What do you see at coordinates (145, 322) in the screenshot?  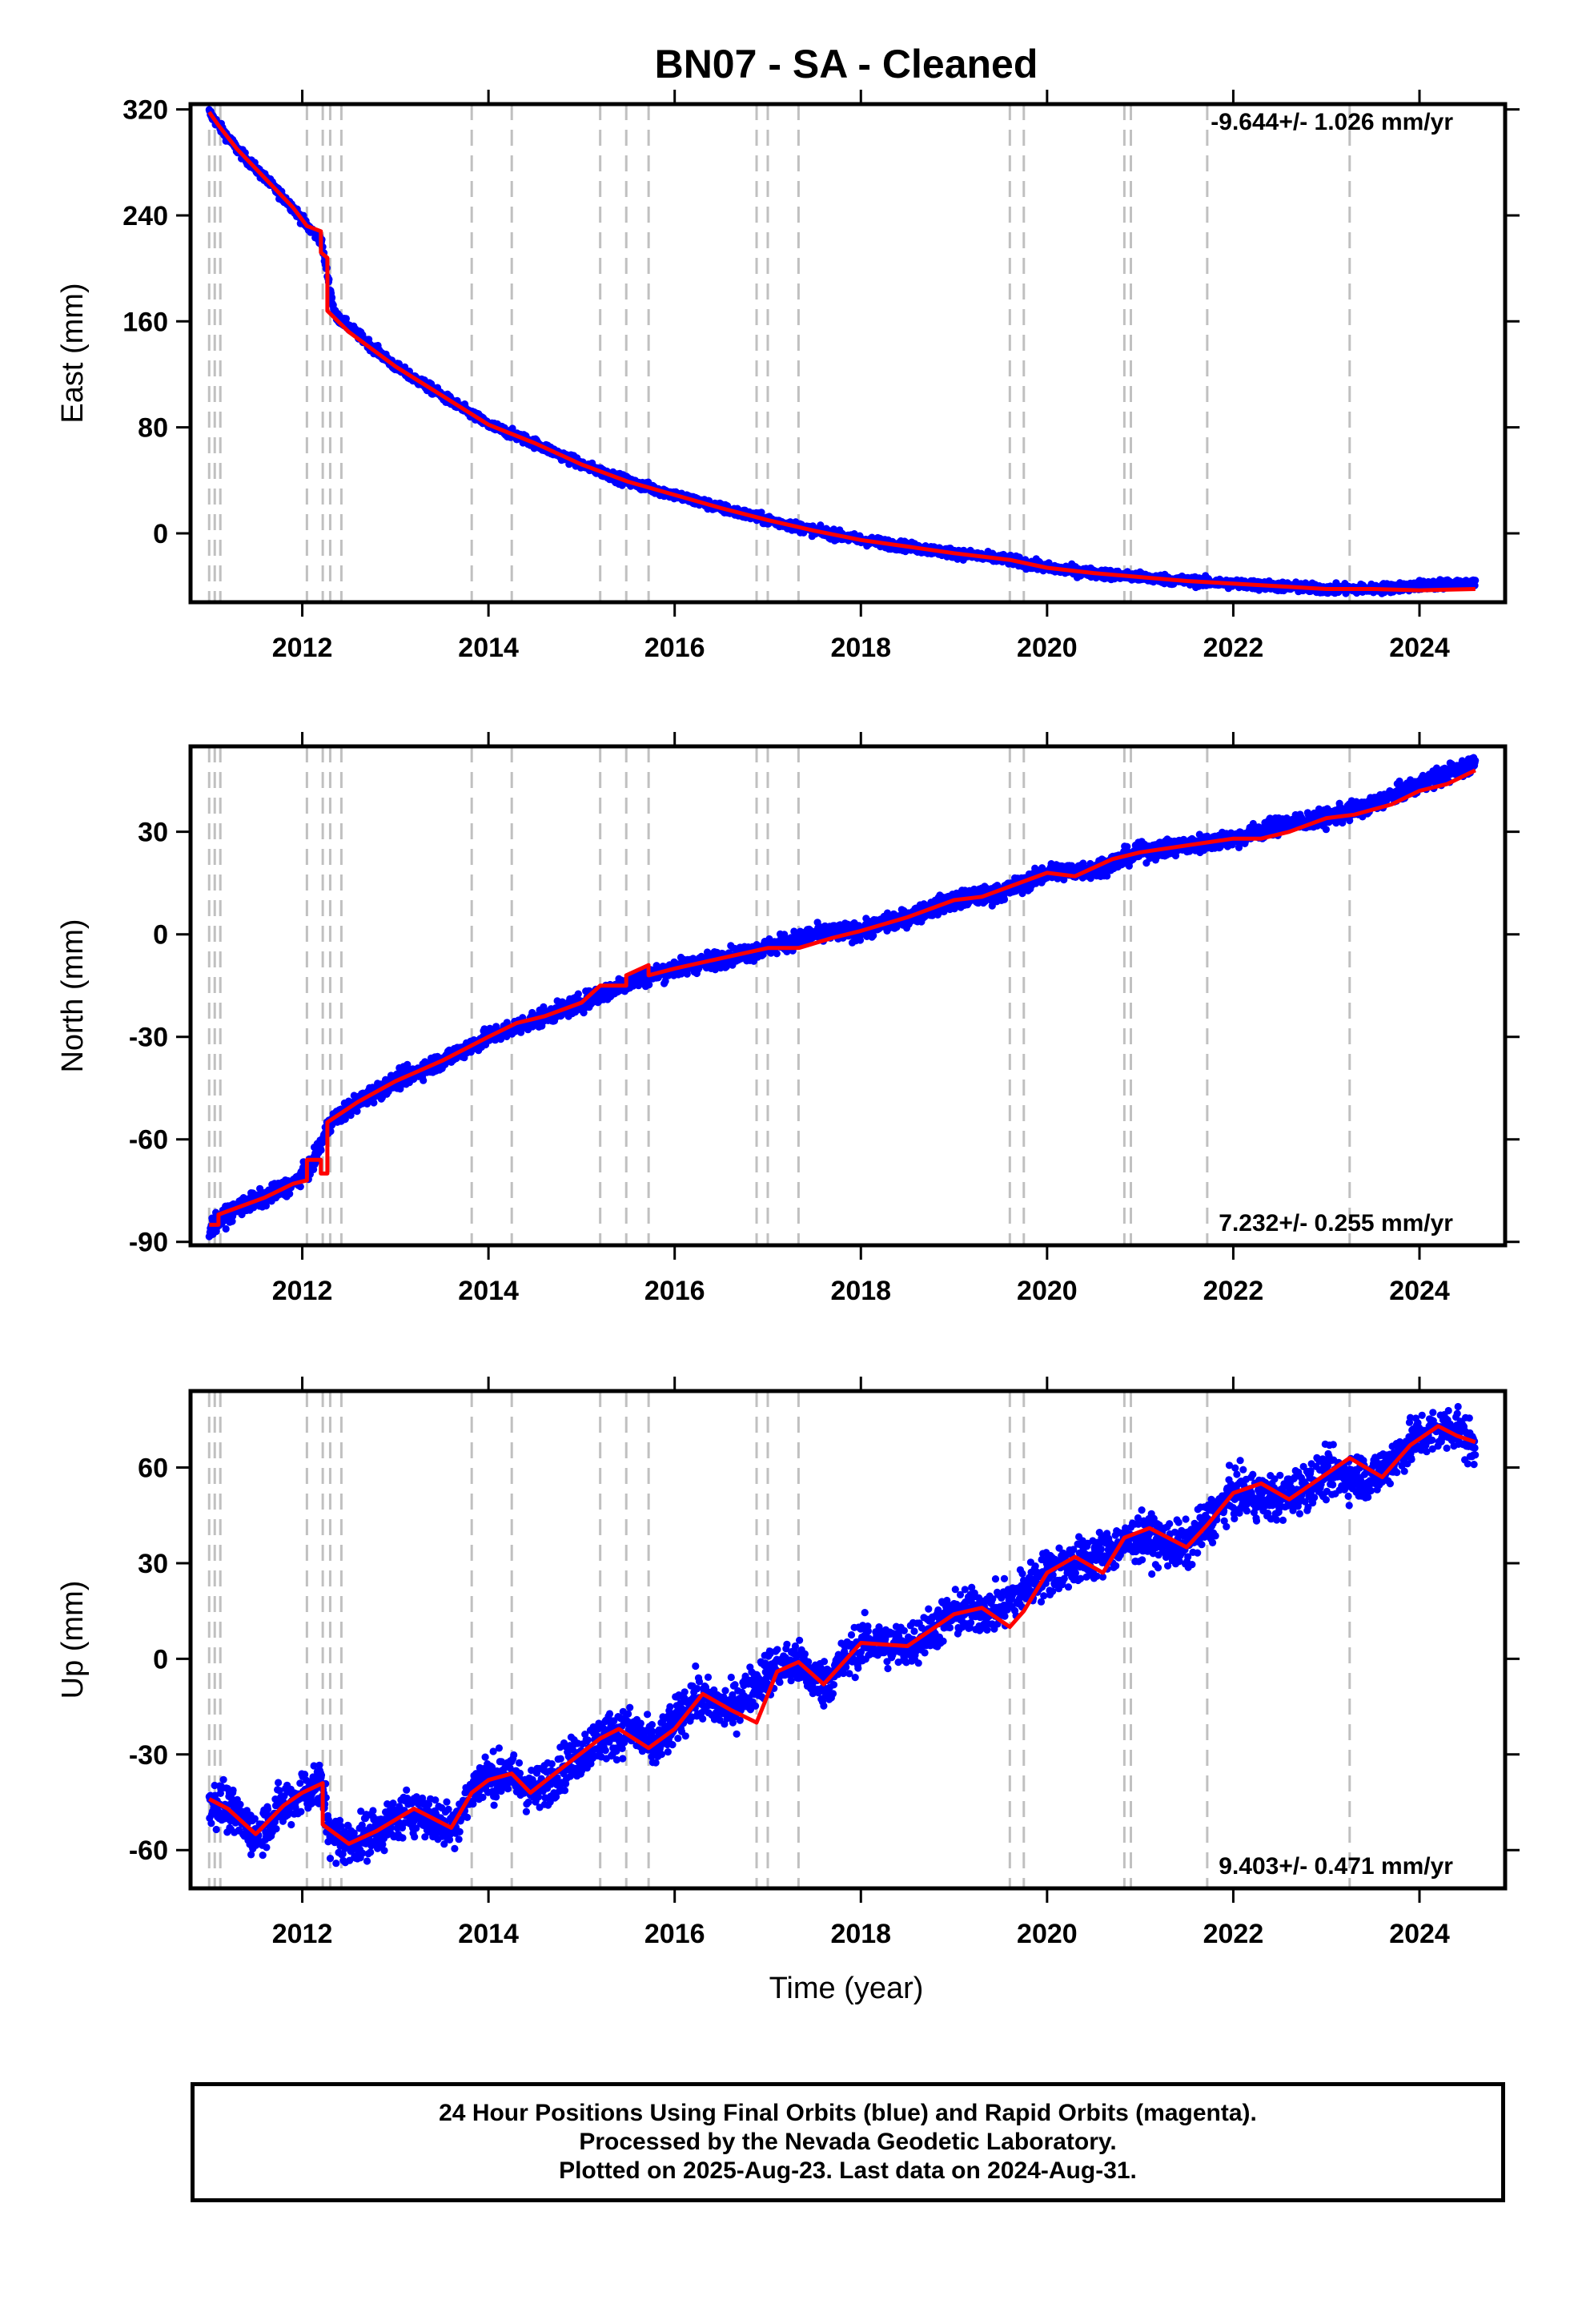 I see `y-tick-label: 160` at bounding box center [145, 322].